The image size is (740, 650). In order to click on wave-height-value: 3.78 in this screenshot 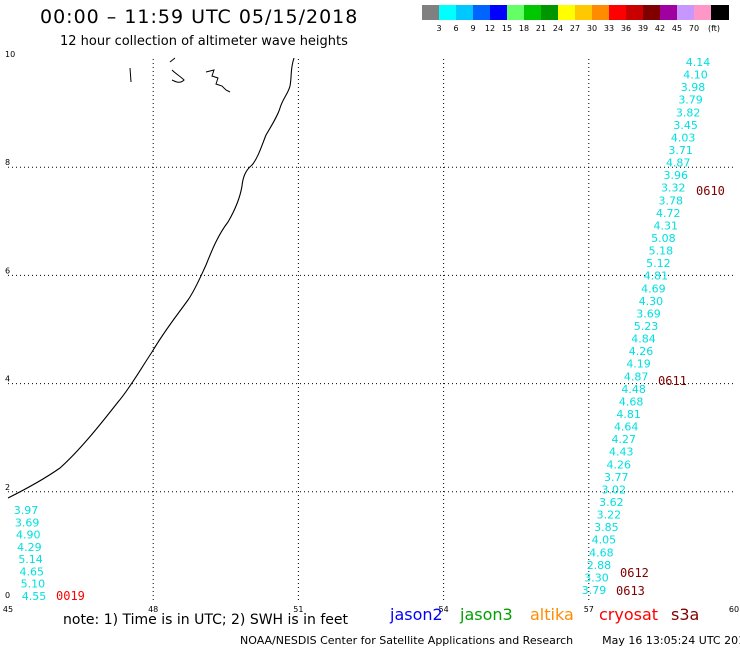, I will do `click(671, 200)`.